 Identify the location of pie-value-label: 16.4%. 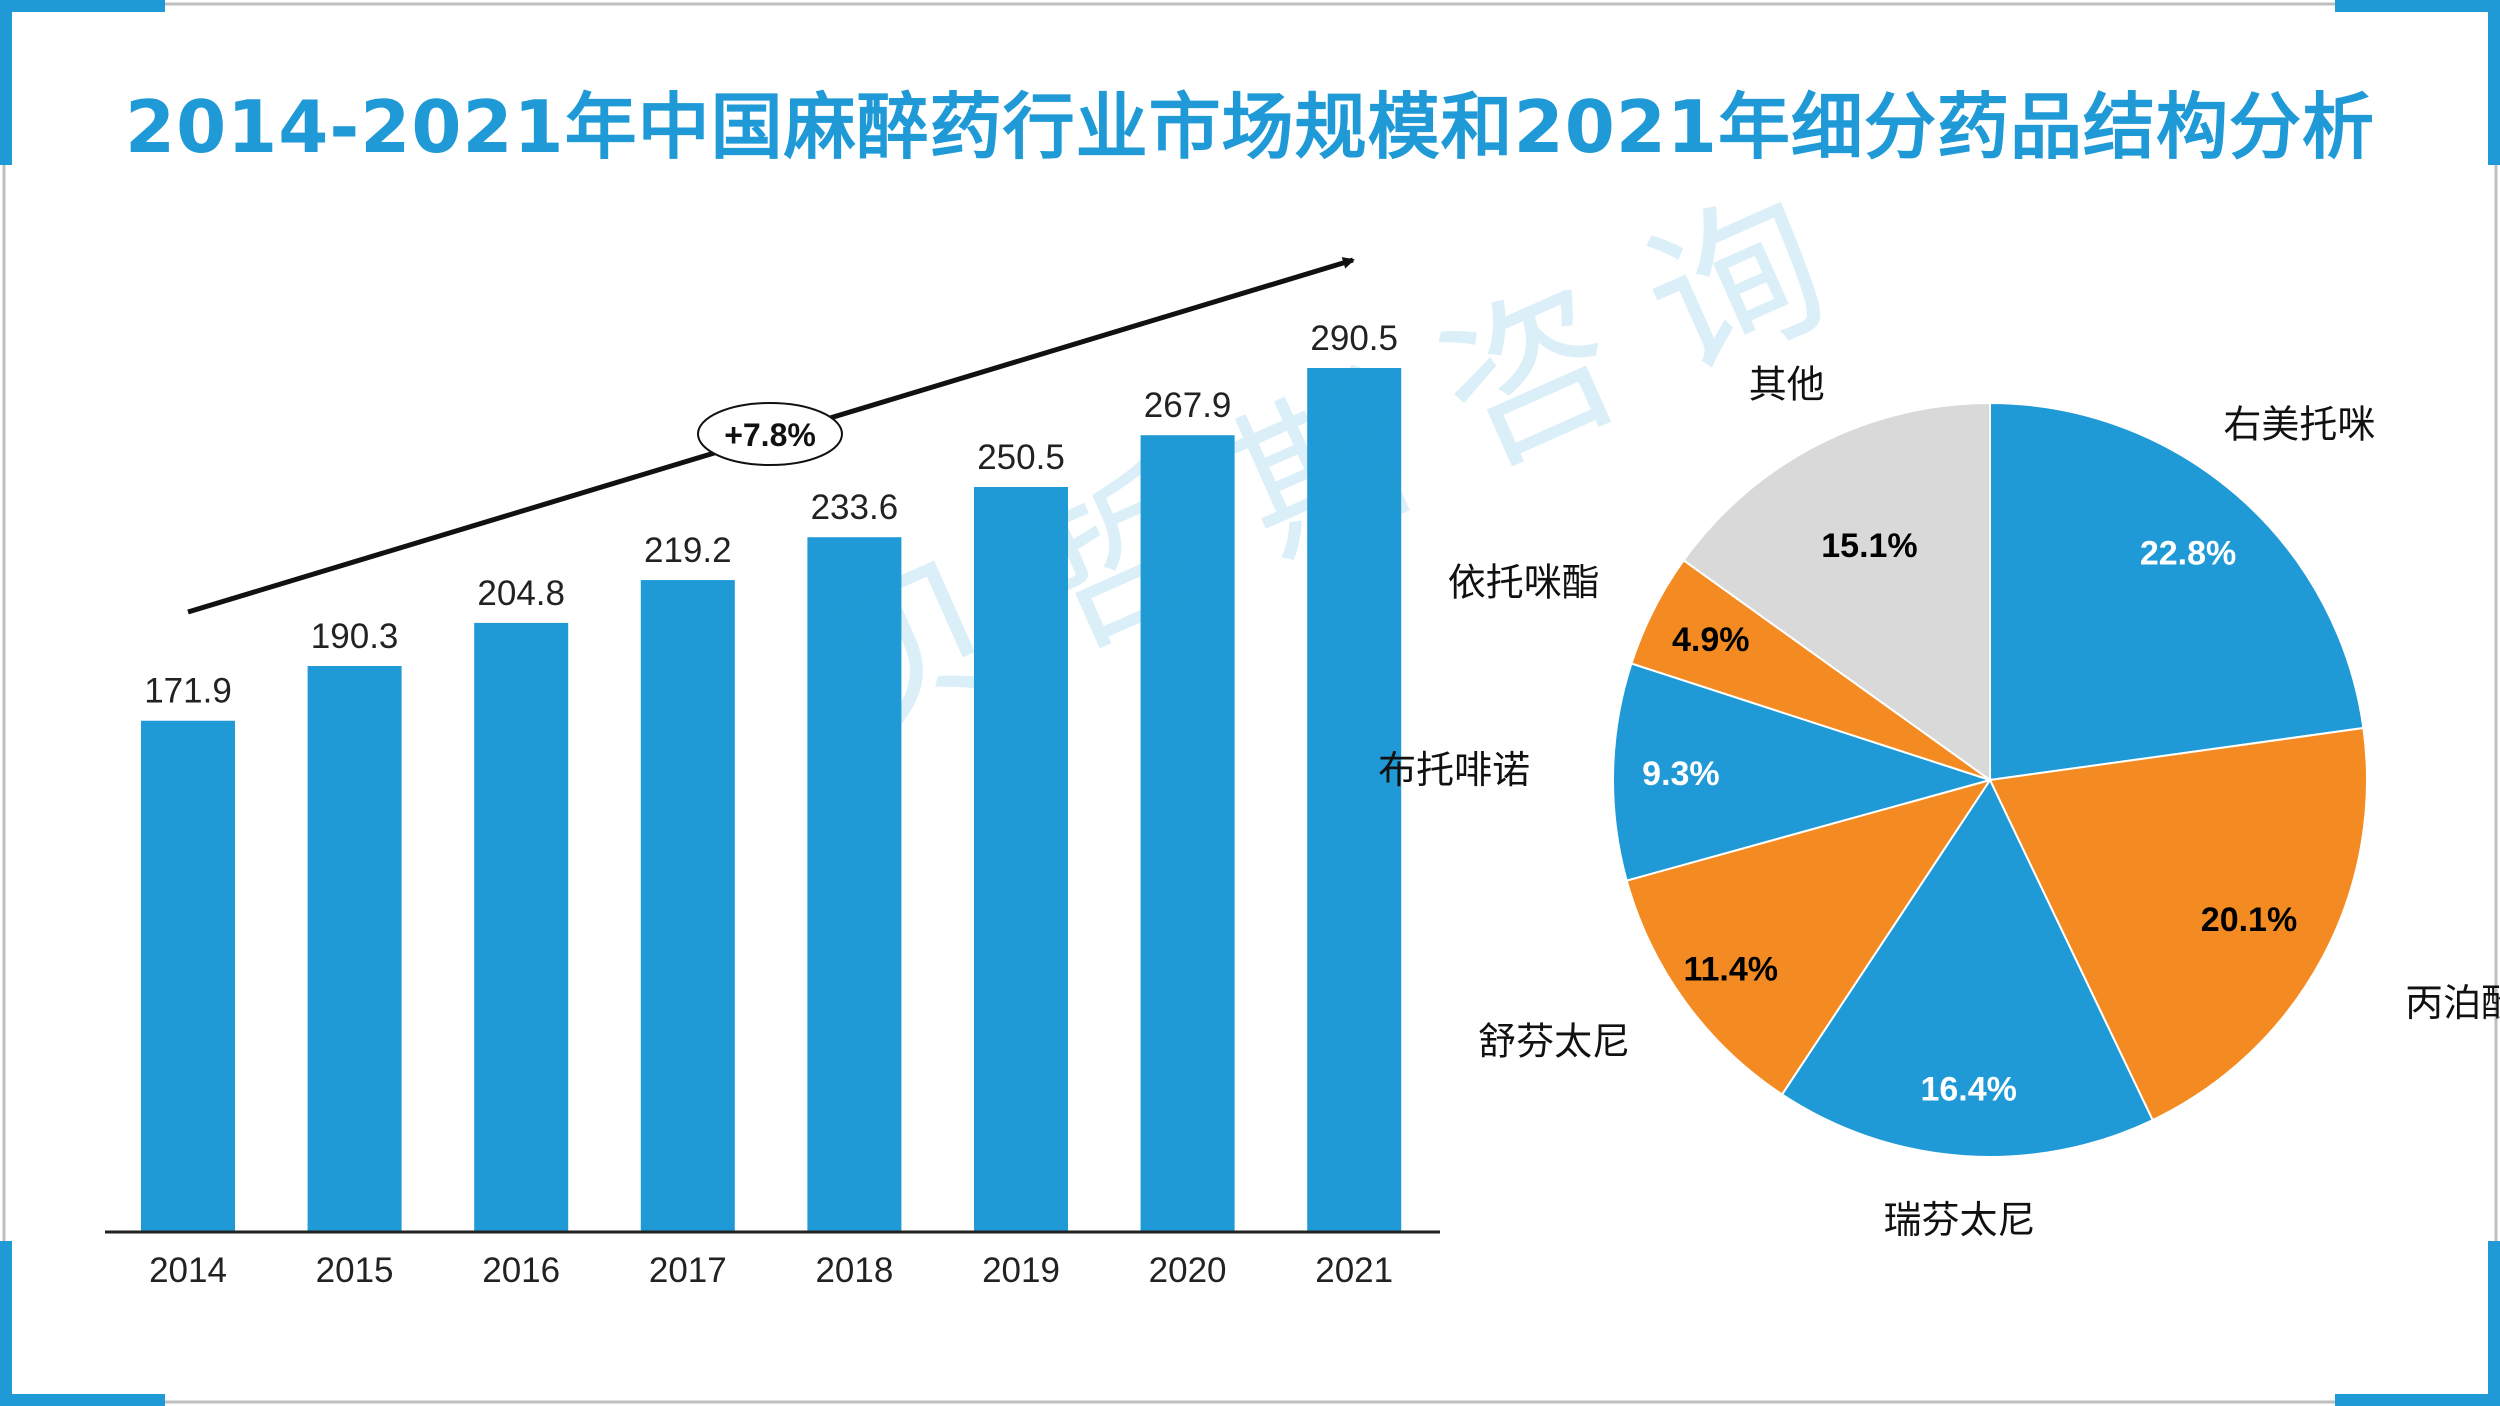
(1968, 1089).